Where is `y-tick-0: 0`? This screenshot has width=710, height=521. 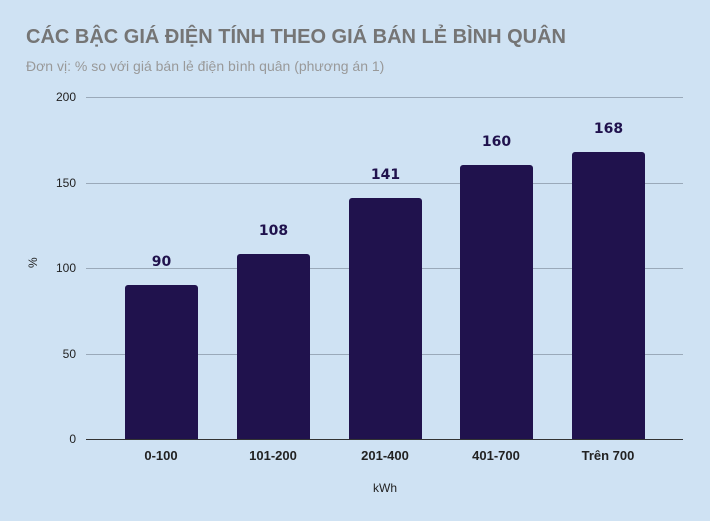 y-tick-0: 0 is located at coordinates (72, 439).